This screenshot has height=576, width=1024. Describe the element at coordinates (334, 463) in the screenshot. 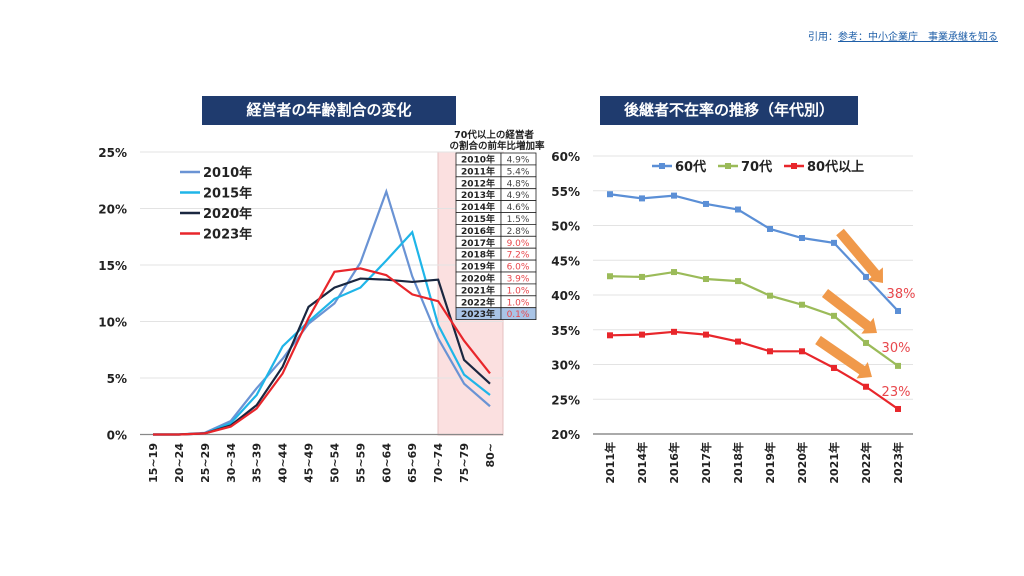

I see `x-tick-label: 50~54` at that location.